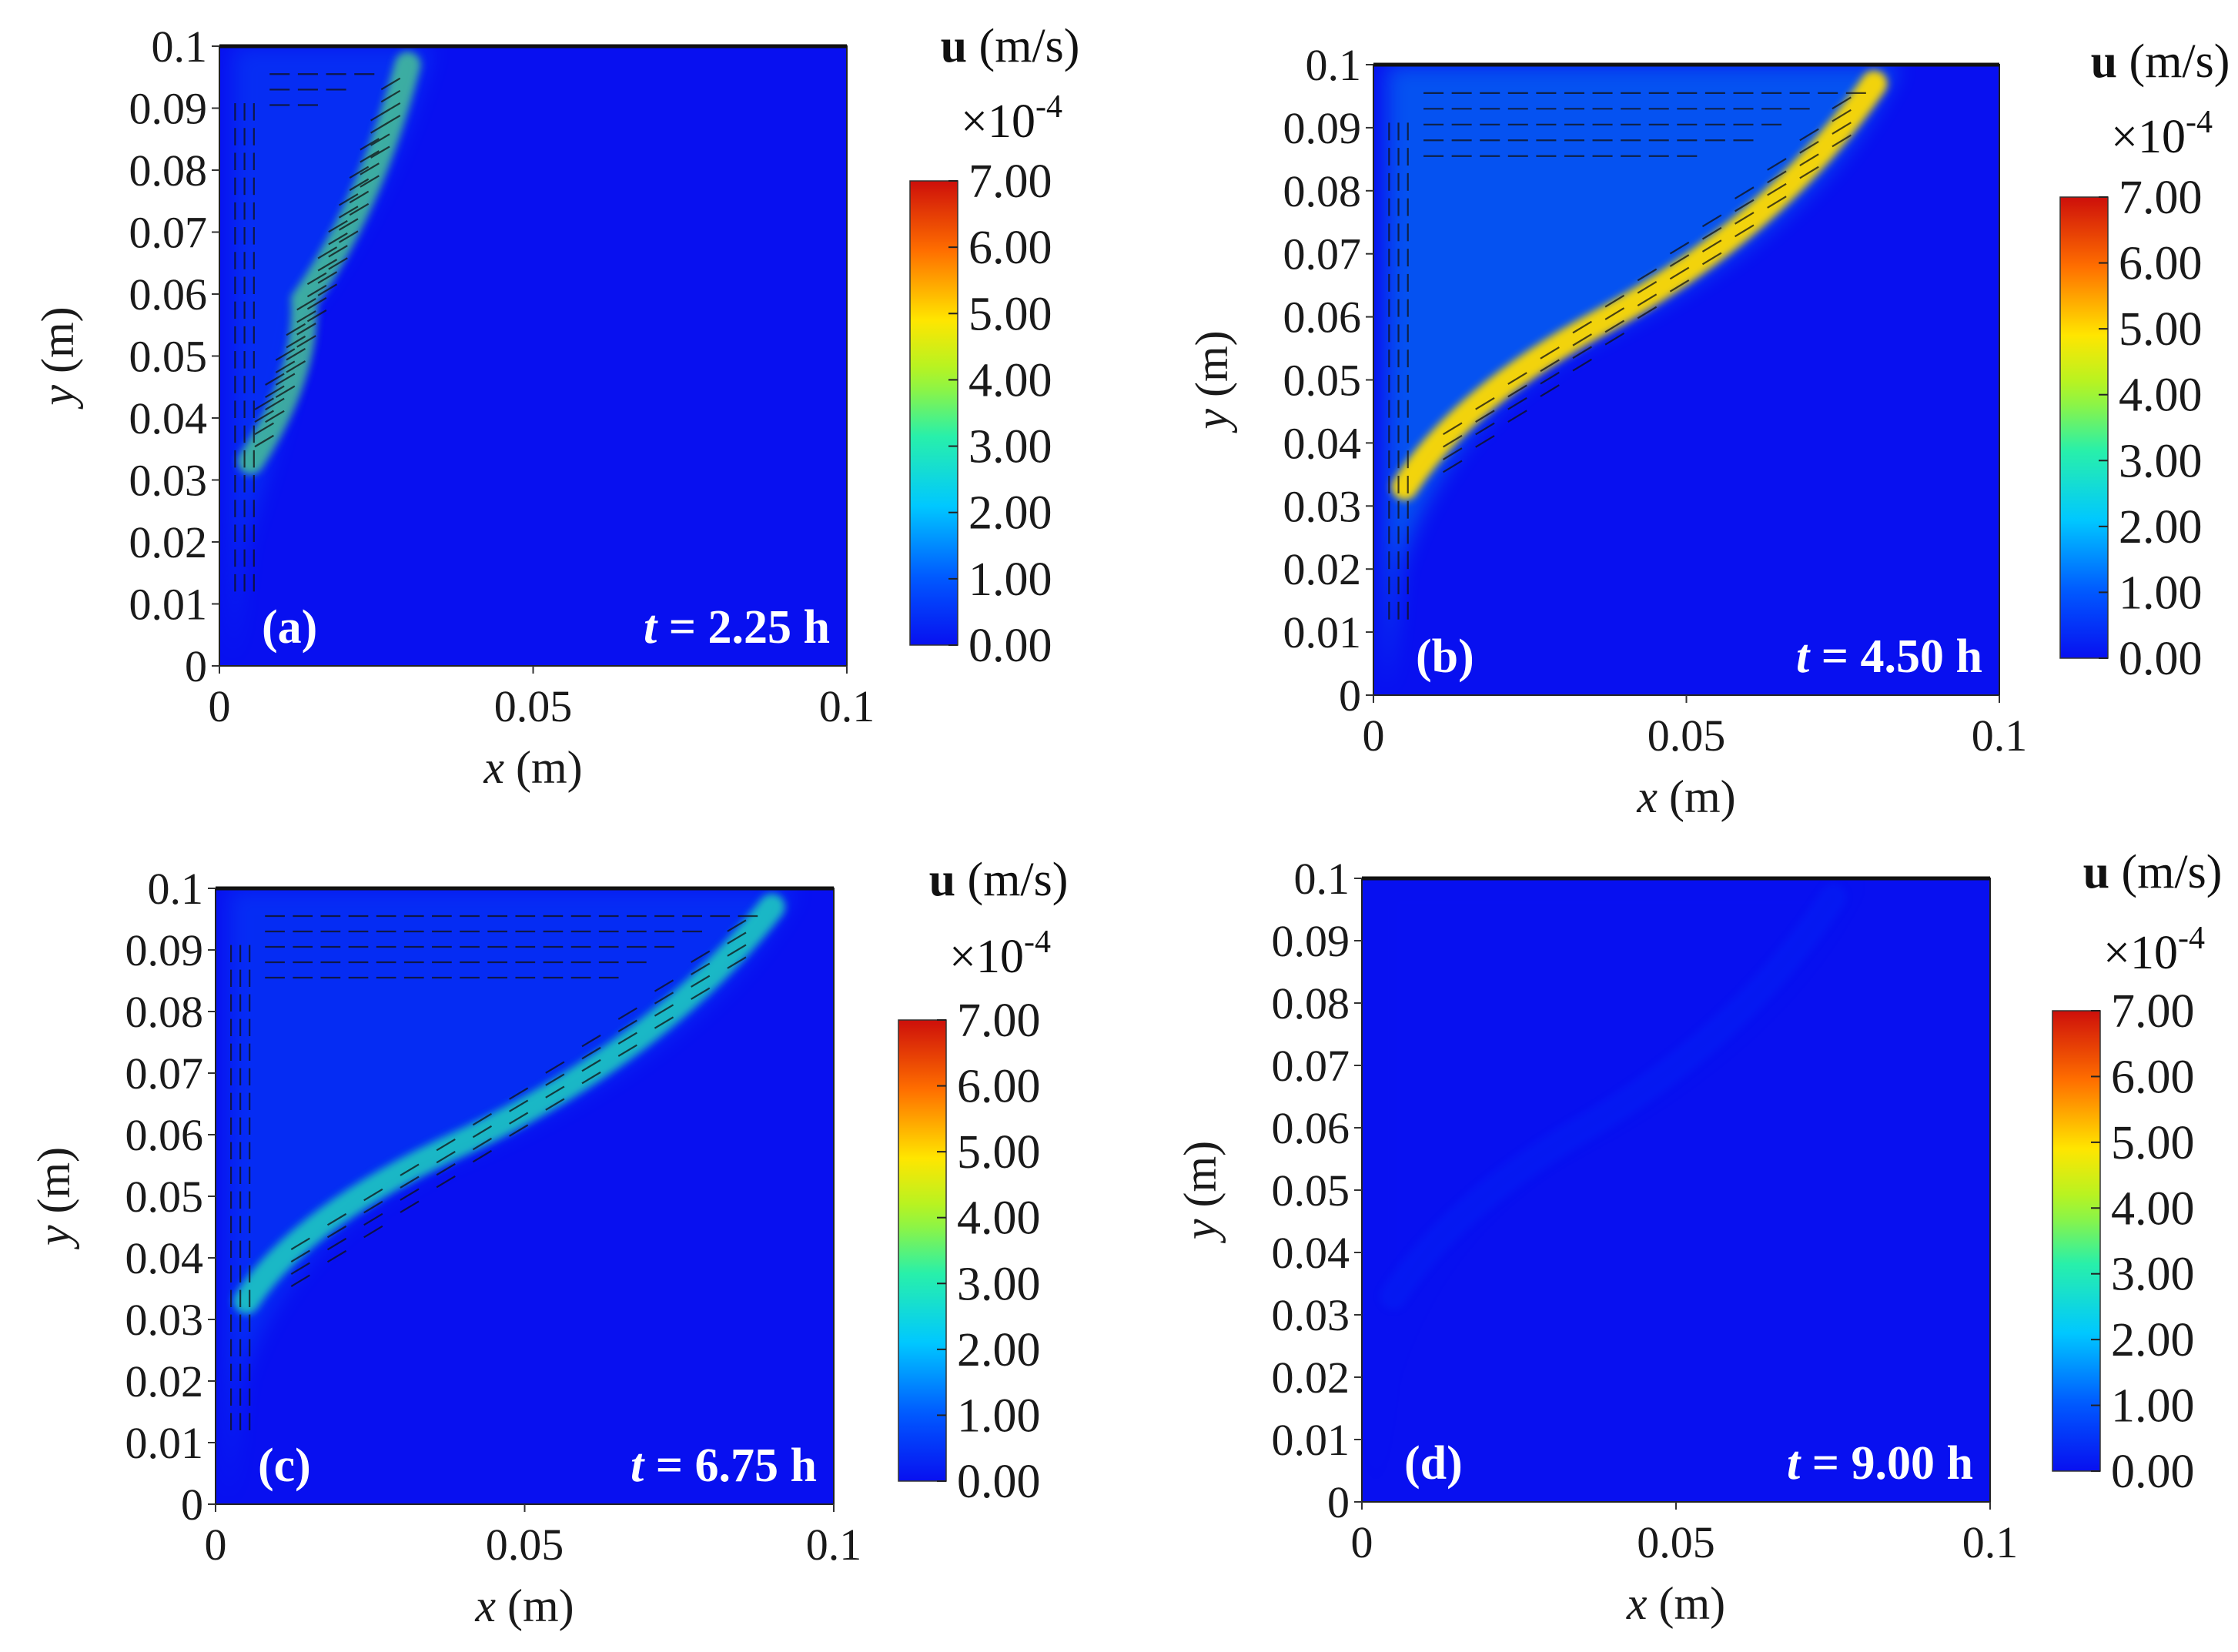  Describe the element at coordinates (329, 263) in the screenshot. I see `plume-band` at that location.